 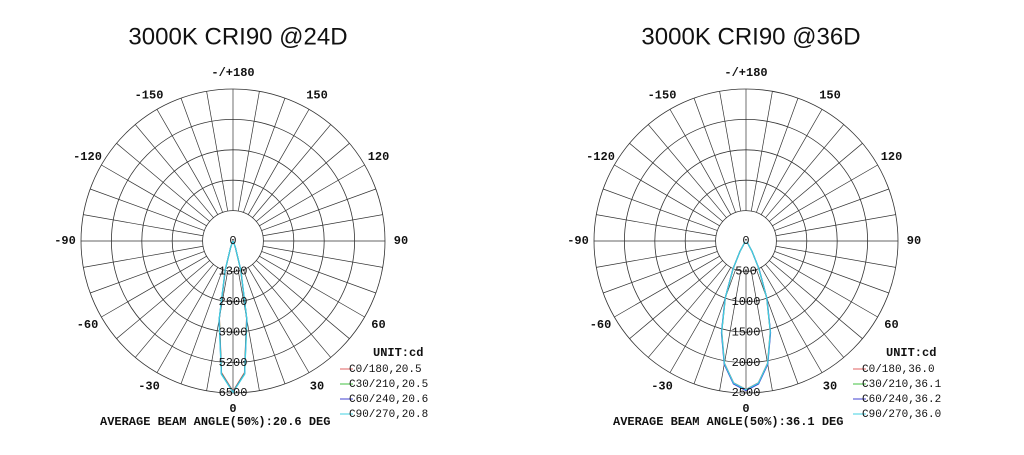 What do you see at coordinates (750, 36) in the screenshot?
I see `chart-title: 3000K CRI90 @36D` at bounding box center [750, 36].